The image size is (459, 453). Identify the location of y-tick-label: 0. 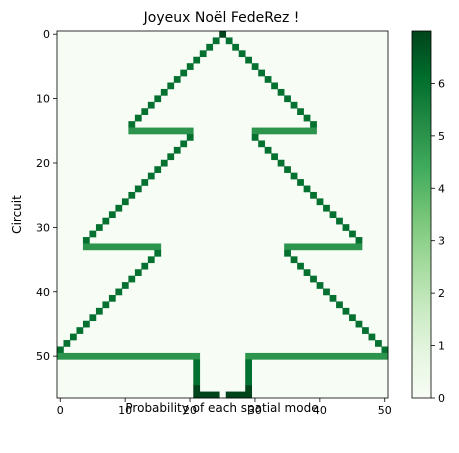
(46, 34).